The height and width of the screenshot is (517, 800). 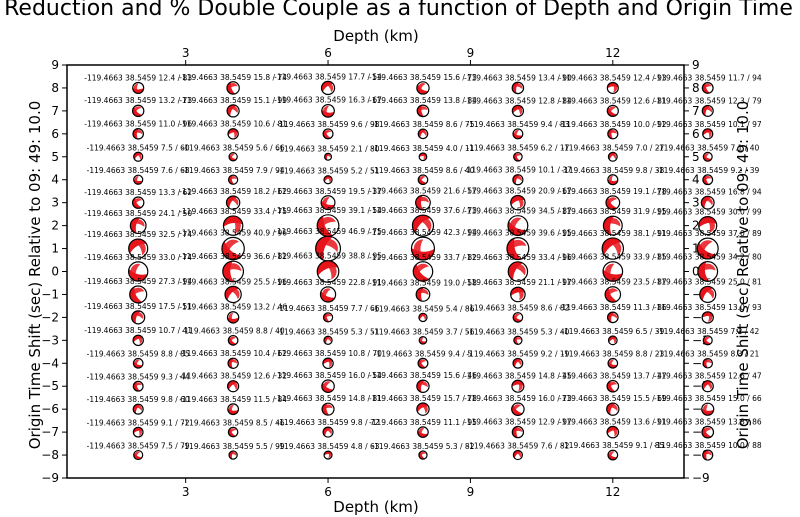 What do you see at coordinates (50, 455) in the screenshot?
I see `y-tick-label-left: −8` at bounding box center [50, 455].